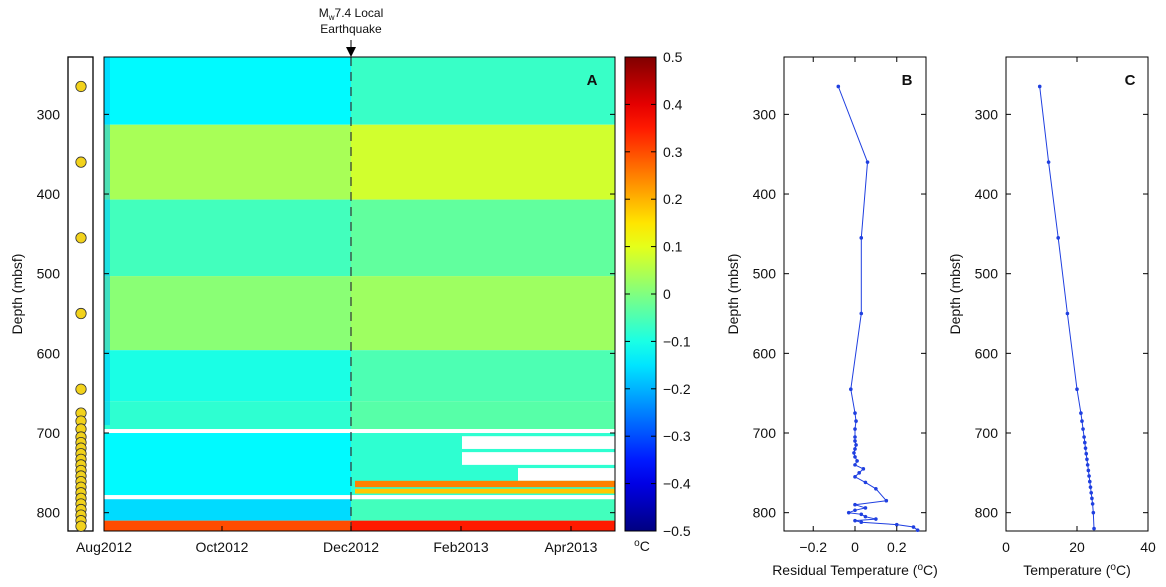 This screenshot has height=587, width=1166. Describe the element at coordinates (677, 341) in the screenshot. I see `colorbar-tick-label: −0.1` at that location.